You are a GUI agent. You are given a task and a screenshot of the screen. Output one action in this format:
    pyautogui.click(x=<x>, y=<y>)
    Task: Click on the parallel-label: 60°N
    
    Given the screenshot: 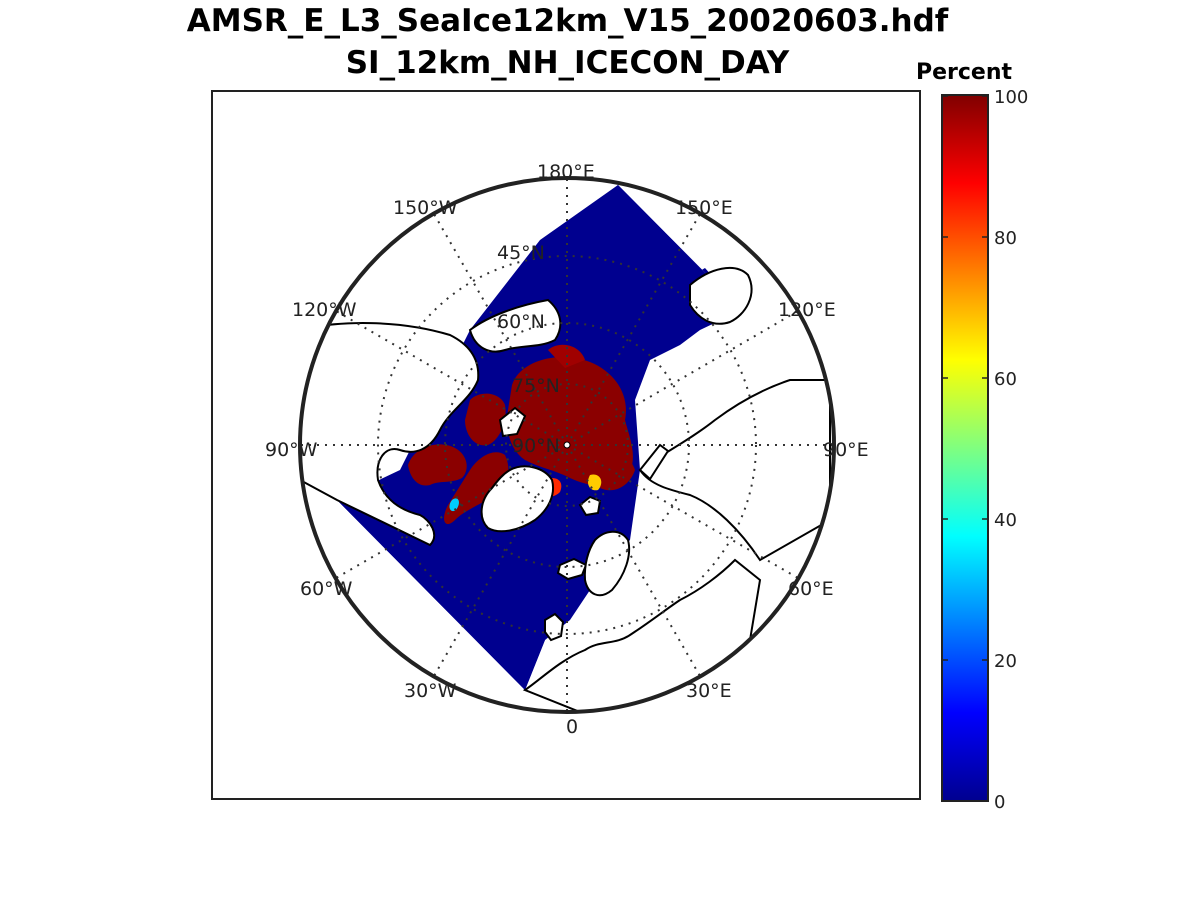 What is the action you would take?
    pyautogui.click(x=521, y=322)
    